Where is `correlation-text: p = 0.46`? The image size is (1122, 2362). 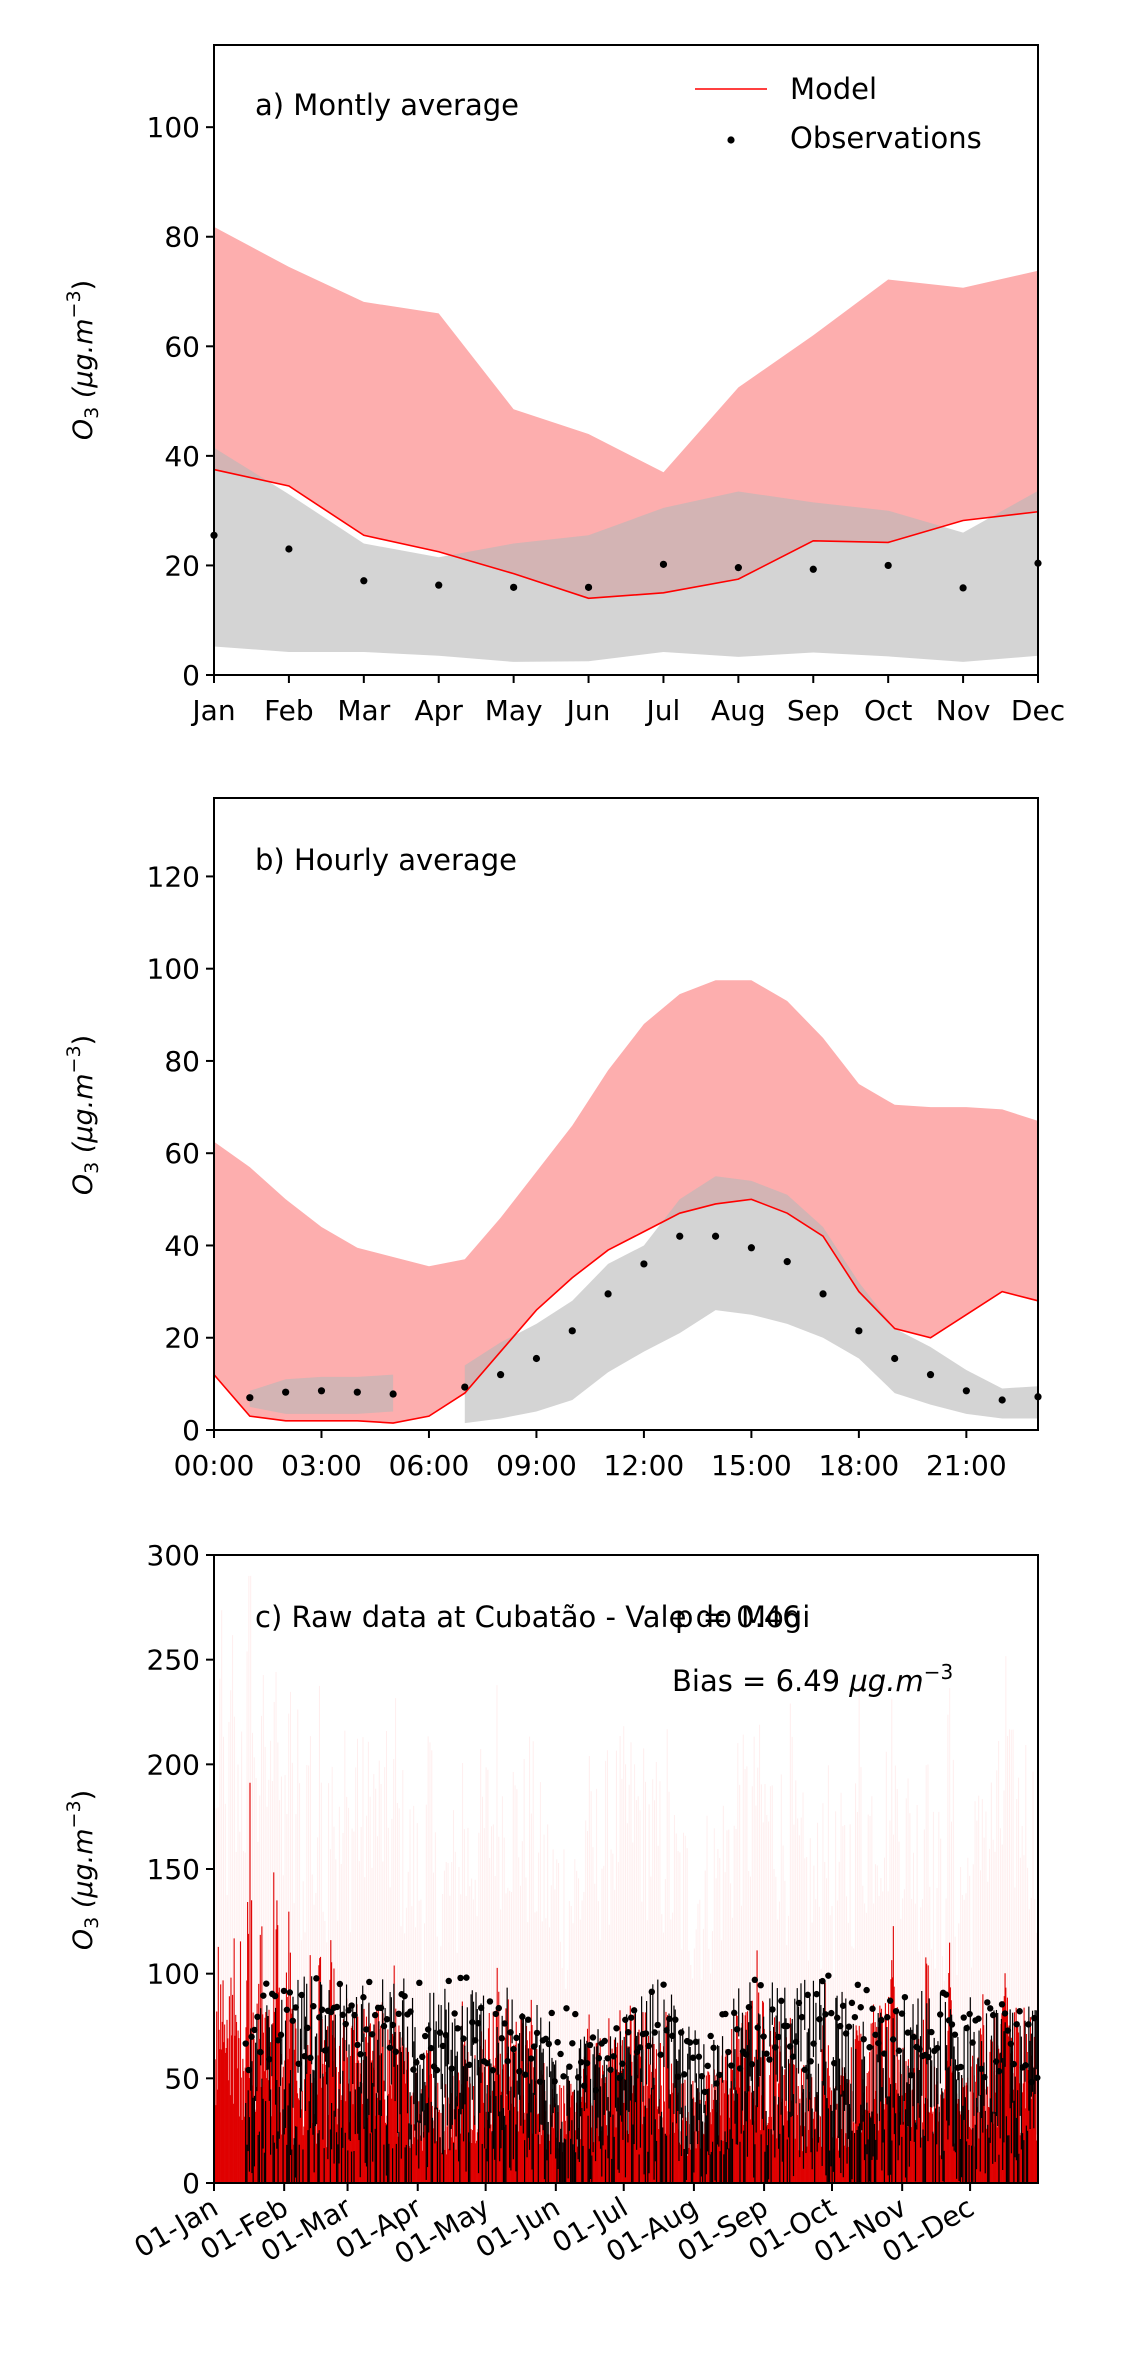 correlation-text: p = 0.46 is located at coordinates (738, 1617).